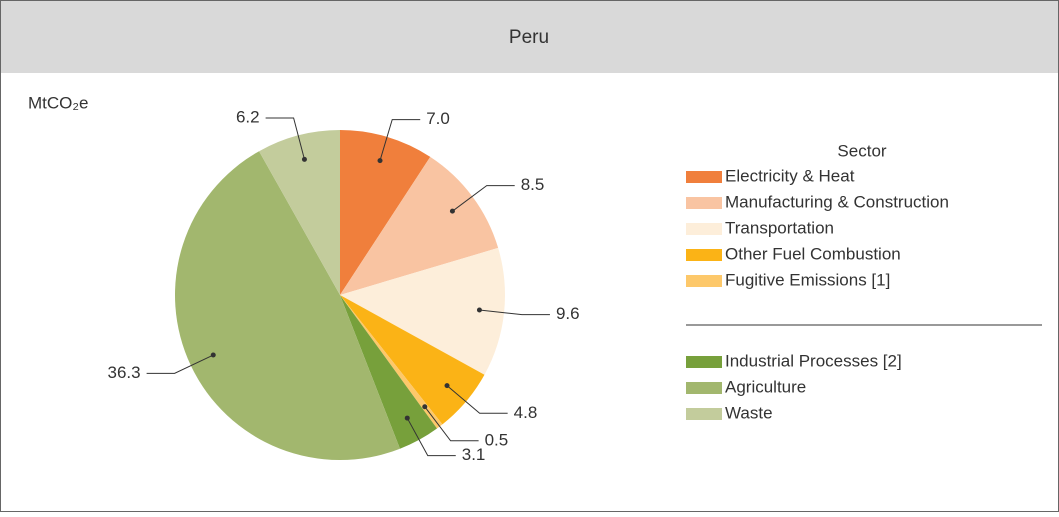  Describe the element at coordinates (438, 118) in the screenshot. I see `data-label: 7.0` at that location.